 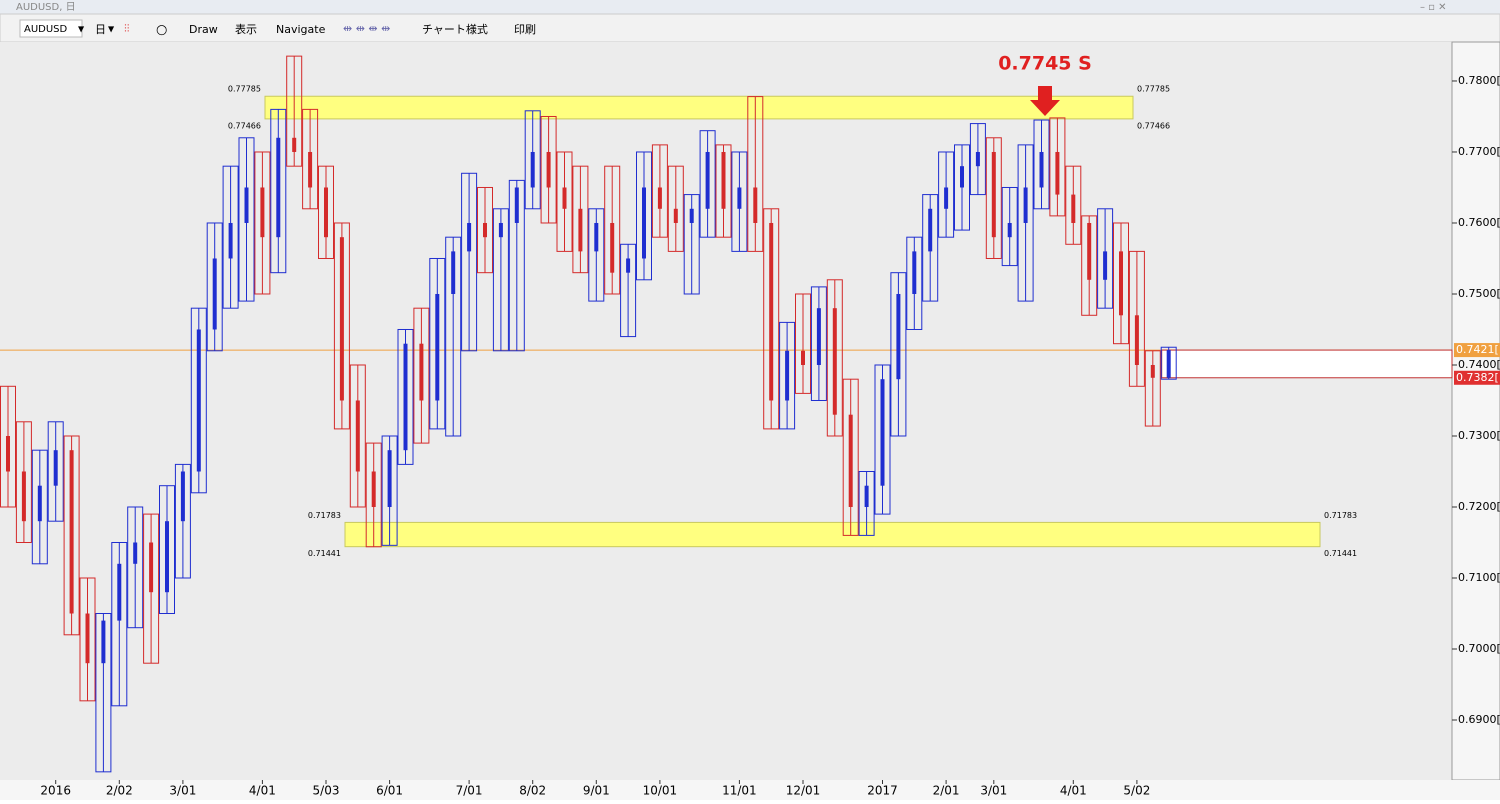 I want to click on y-tick-label: 0.7100[0, so click(x=1479, y=577).